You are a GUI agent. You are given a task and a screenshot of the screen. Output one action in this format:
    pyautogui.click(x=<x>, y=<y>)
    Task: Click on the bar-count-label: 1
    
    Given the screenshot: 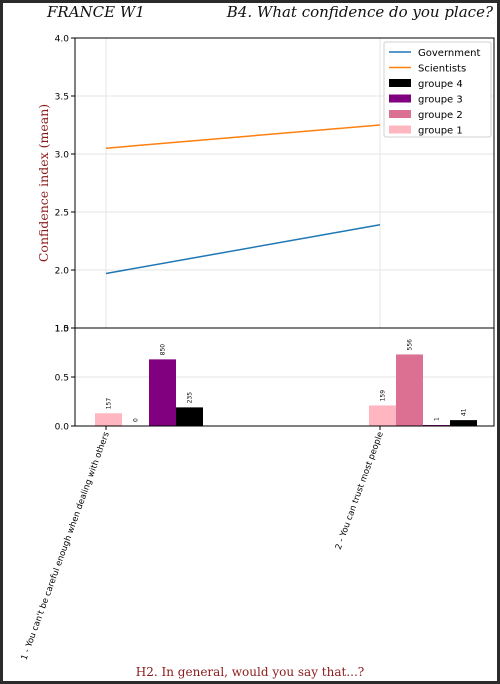 What is the action you would take?
    pyautogui.click(x=437, y=419)
    